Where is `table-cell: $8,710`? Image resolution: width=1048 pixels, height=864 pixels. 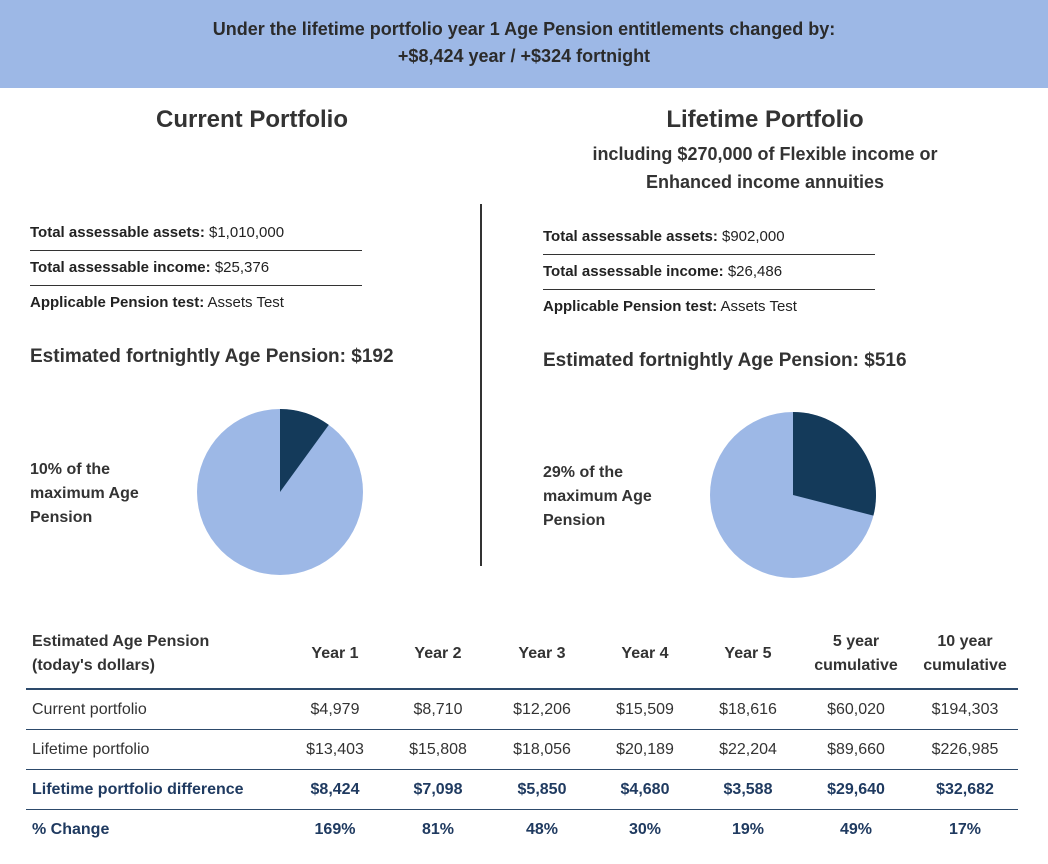 table-cell: $8,710 is located at coordinates (438, 709).